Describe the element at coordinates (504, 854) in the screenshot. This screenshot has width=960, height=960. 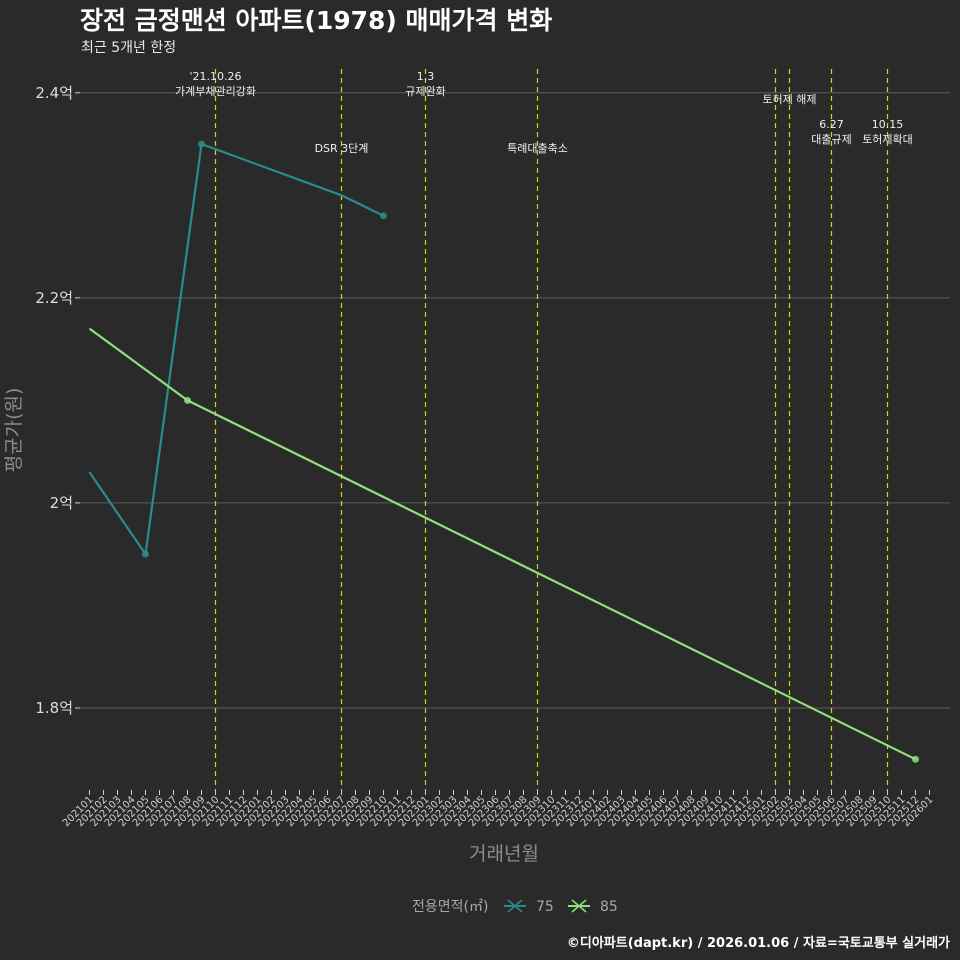
I see `x-axis-title: 거래년월` at that location.